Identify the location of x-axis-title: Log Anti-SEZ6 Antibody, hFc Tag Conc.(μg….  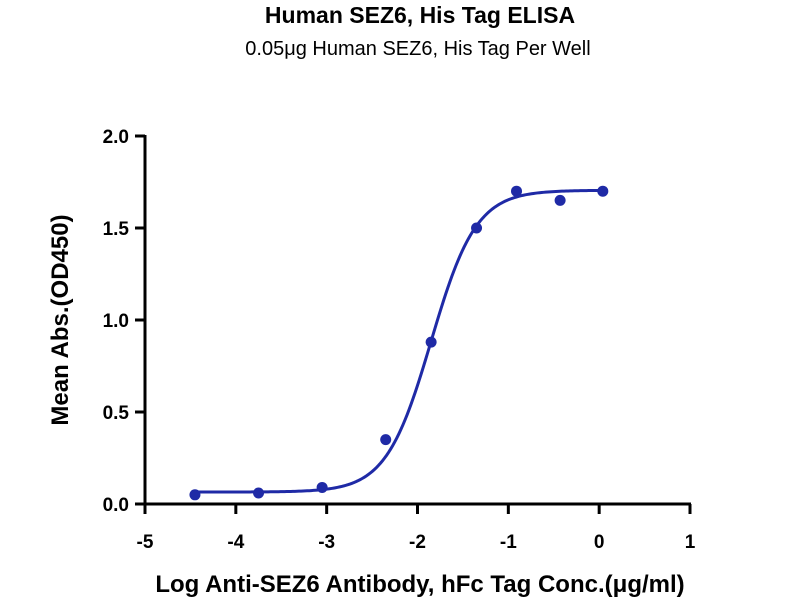
(419, 584).